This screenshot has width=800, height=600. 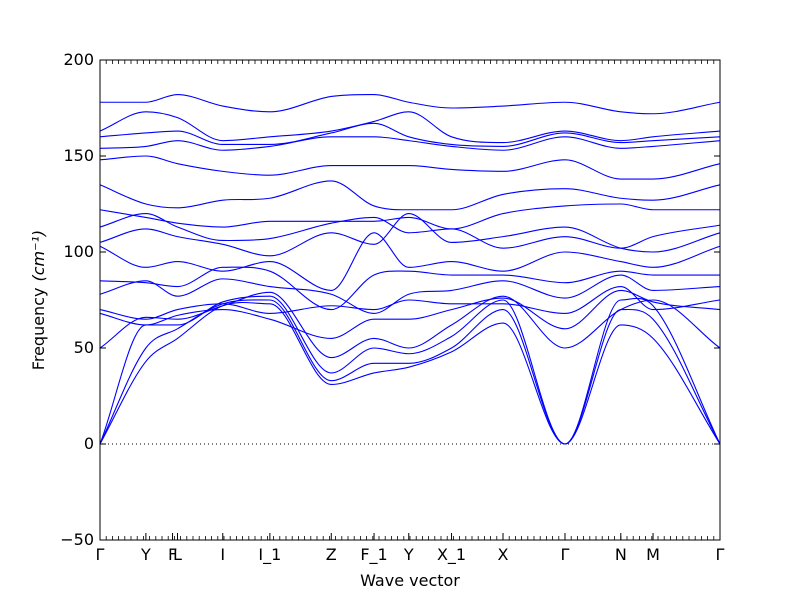 What do you see at coordinates (653, 554) in the screenshot?
I see `x-tick-label: M` at bounding box center [653, 554].